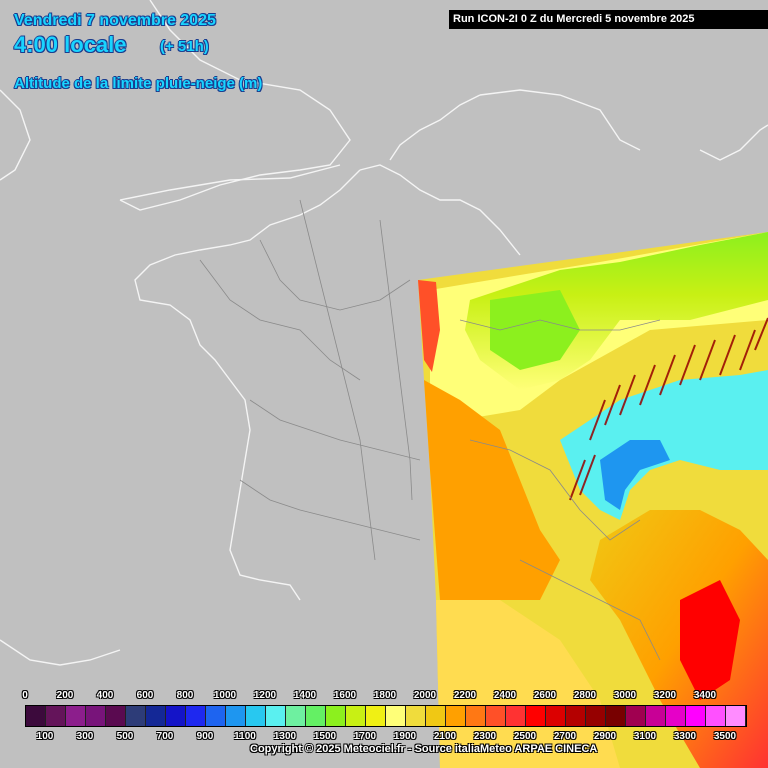 The image size is (768, 768). Describe the element at coordinates (65, 695) in the screenshot. I see `legend-tick-label: 200` at that location.